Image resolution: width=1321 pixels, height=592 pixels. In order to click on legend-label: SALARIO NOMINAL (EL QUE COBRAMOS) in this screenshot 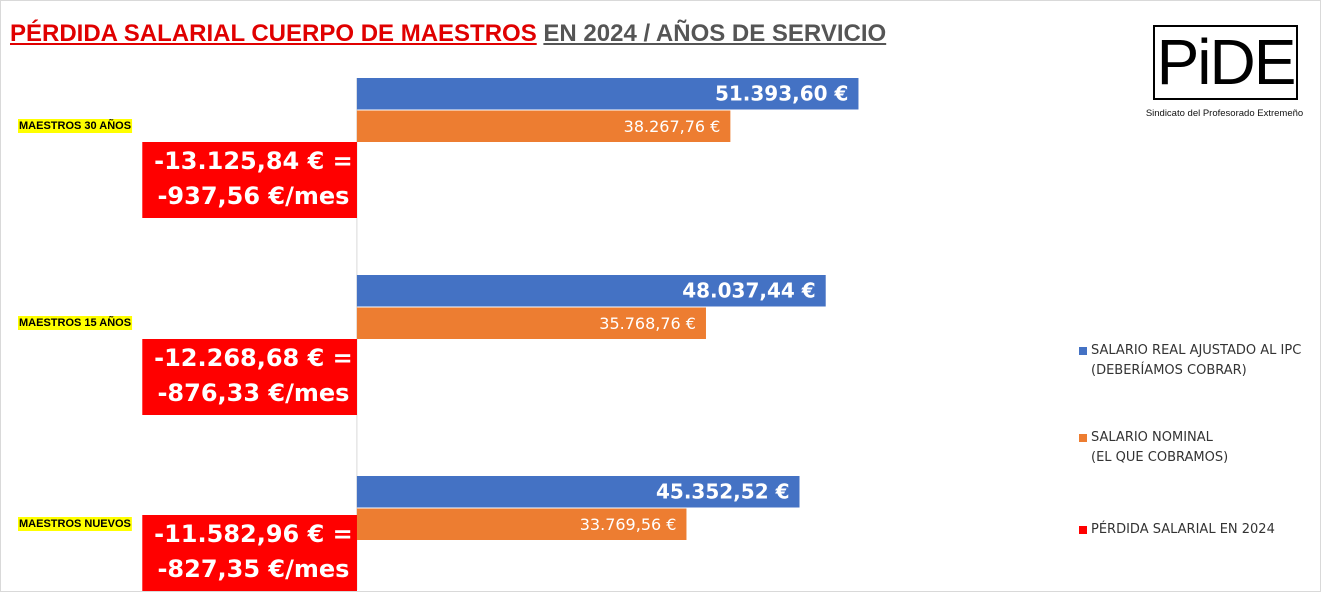, I will do `click(1160, 447)`.